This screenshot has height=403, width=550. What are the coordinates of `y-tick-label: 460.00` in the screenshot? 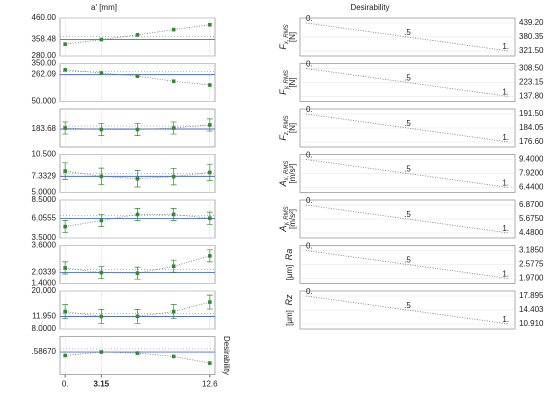 It's located at (44, 17).